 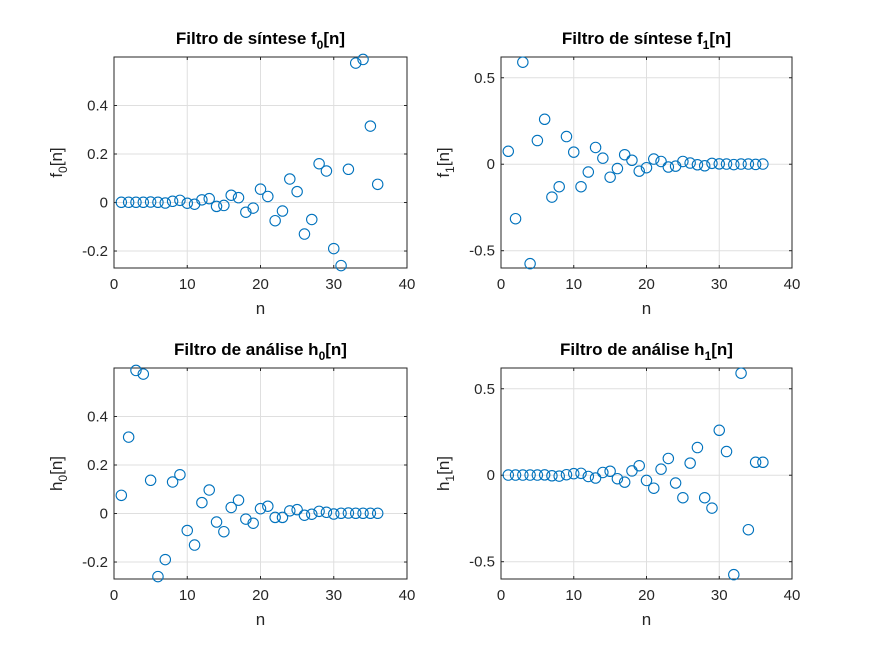 I want to click on title-subscript: 0, so click(x=320, y=45).